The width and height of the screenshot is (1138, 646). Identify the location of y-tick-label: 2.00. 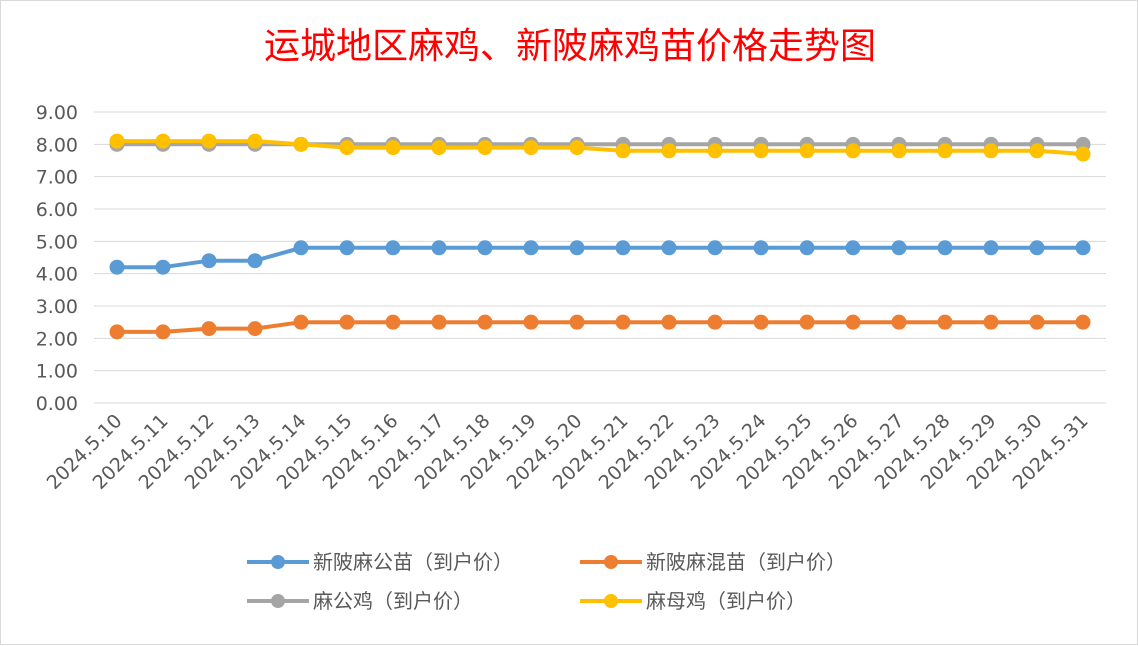
(57, 339).